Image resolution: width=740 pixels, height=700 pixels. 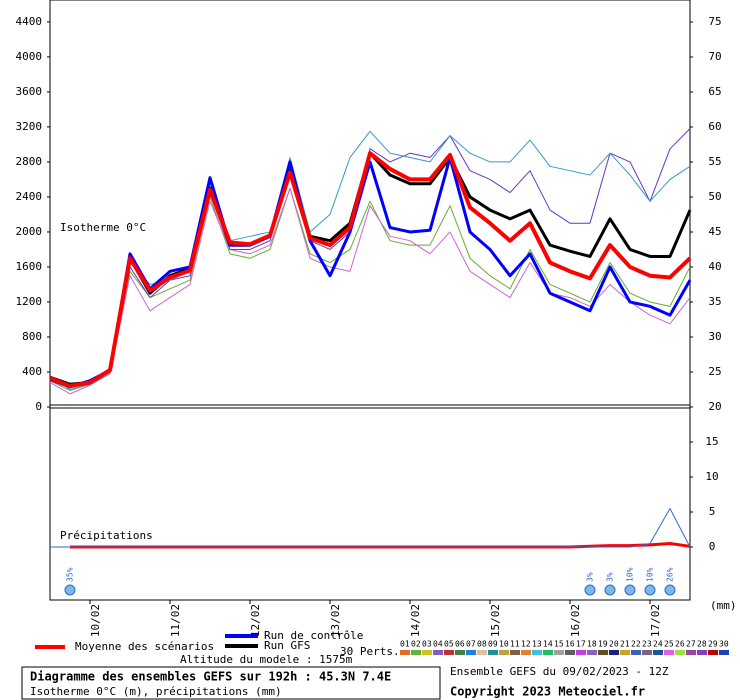 I want to click on perturbation-label: 27, so click(x=691, y=644).